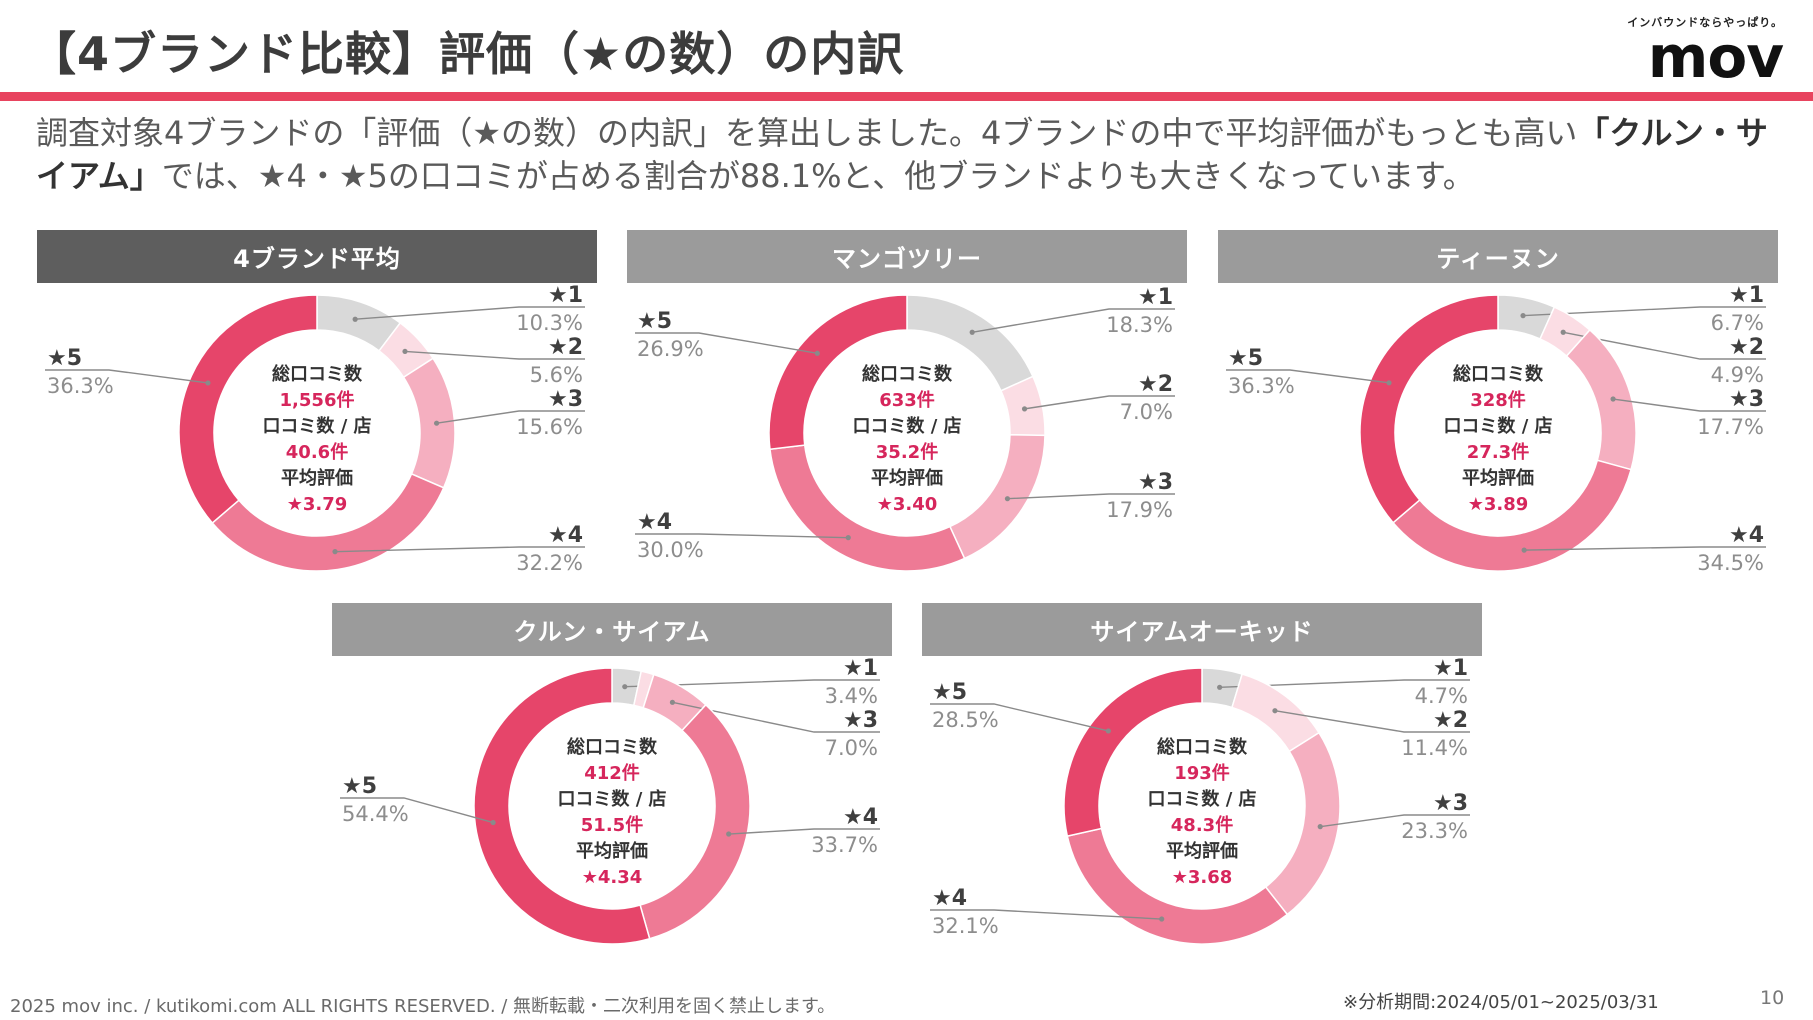 The width and height of the screenshot is (1813, 1020). I want to click on slice-category-label: ★5, so click(1245, 358).